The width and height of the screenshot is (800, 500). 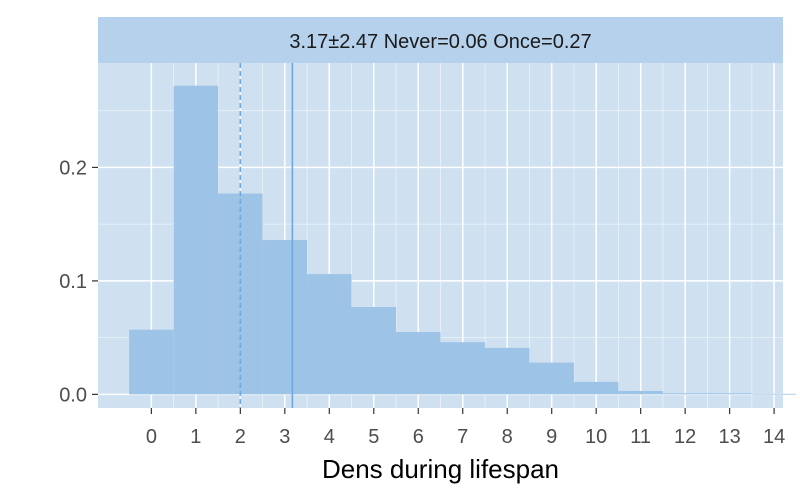 I want to click on strip-label: 3.17±2.47 Never=0.06 Once=0.27, so click(x=440, y=42).